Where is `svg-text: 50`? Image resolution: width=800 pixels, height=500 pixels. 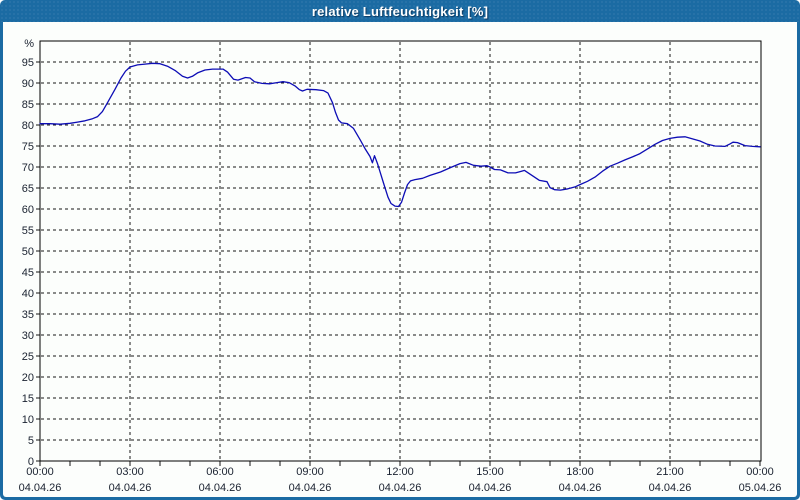 svg-text: 50 is located at coordinates (28, 252).